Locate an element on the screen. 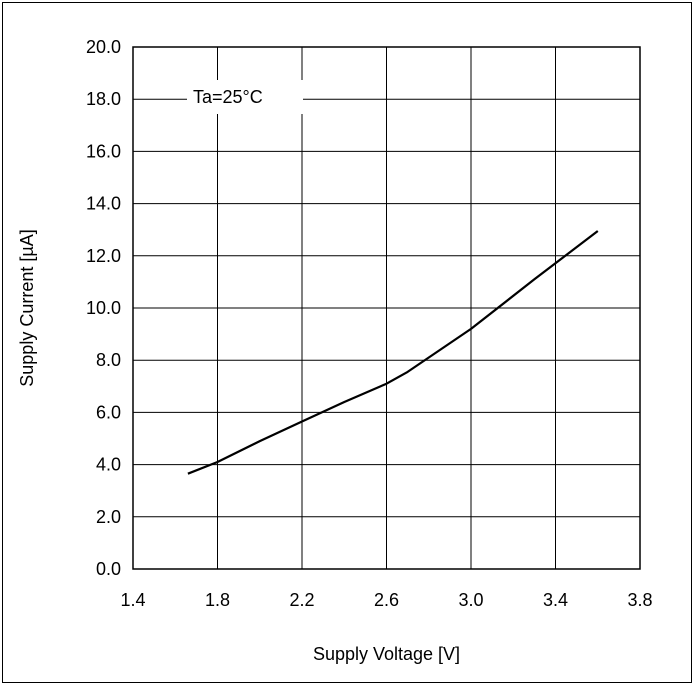 The image size is (696, 687). y-tick-label: 2.0 is located at coordinates (108, 517).